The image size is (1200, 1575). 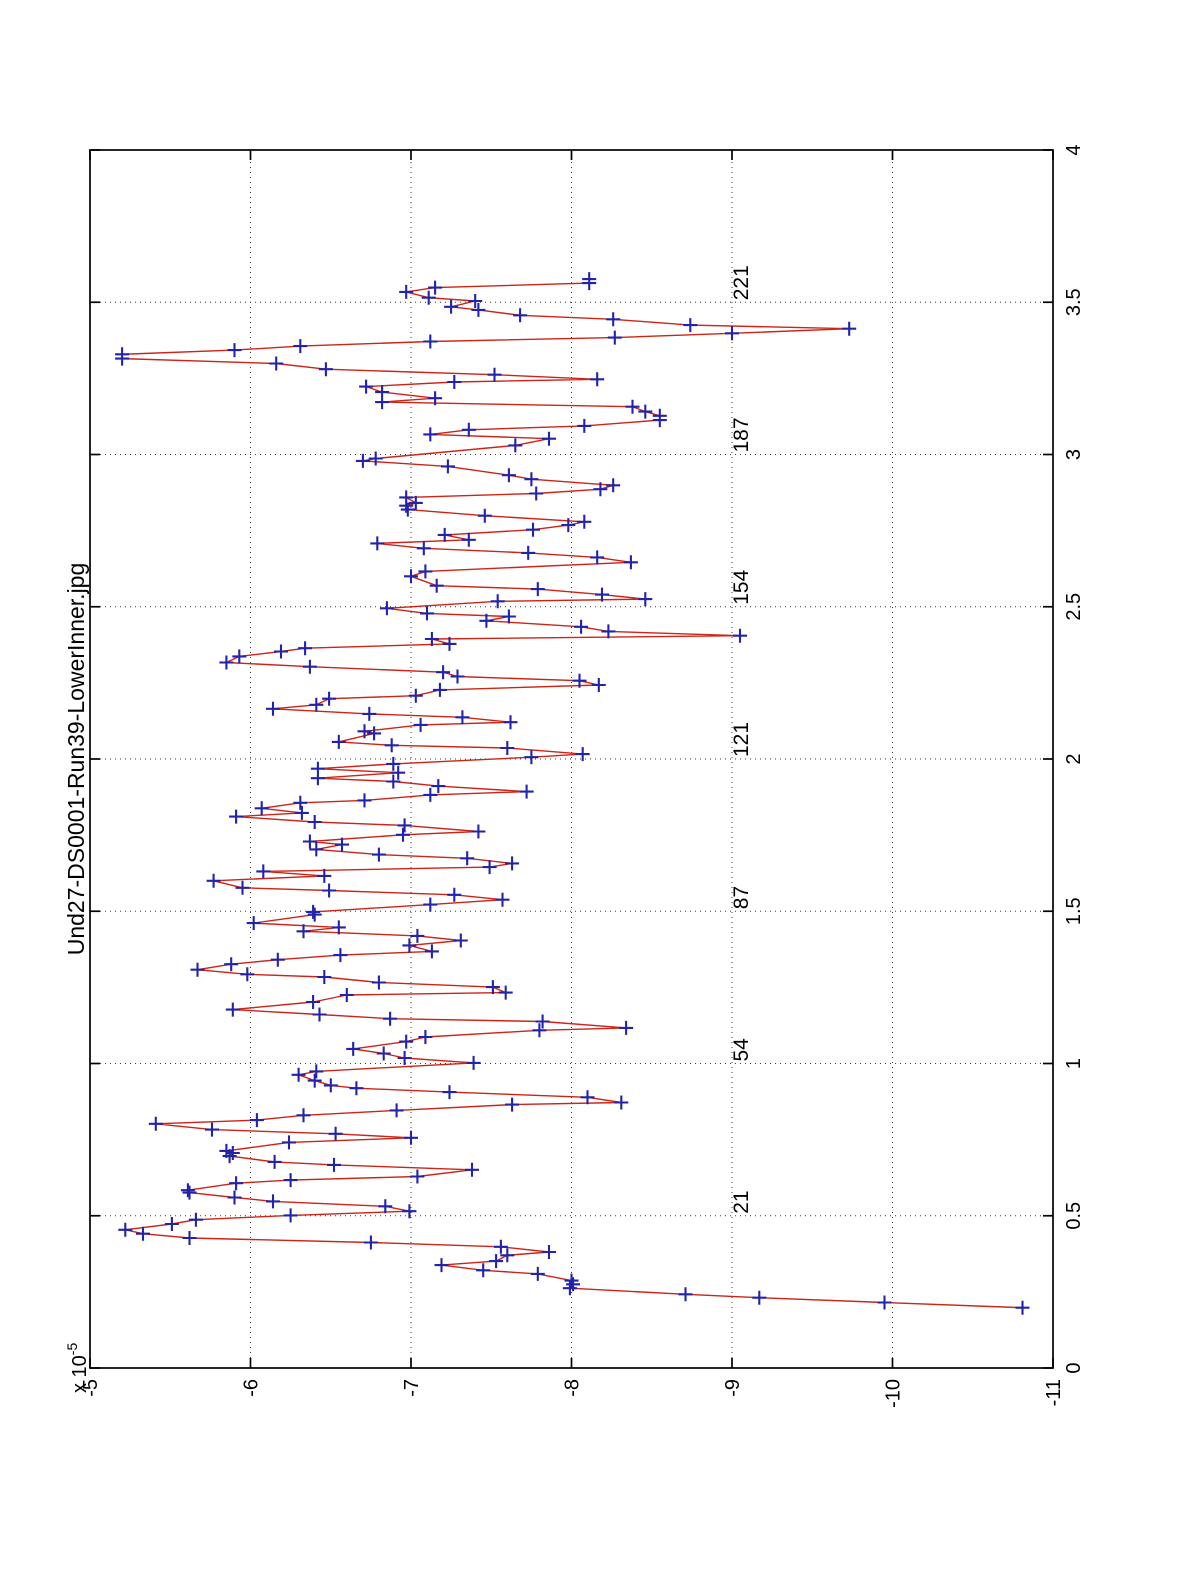 I want to click on annotation-label: 187, so click(x=741, y=434).